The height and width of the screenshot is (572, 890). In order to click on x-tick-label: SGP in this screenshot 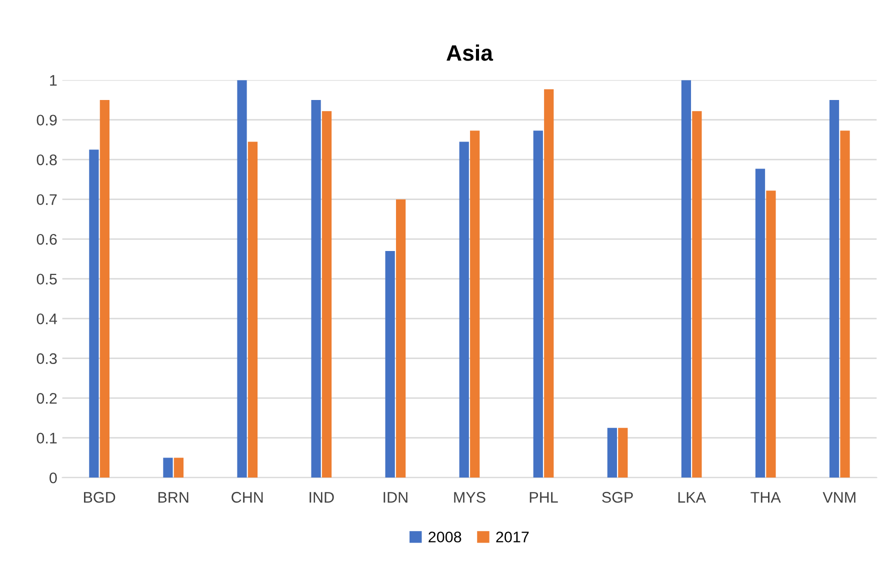, I will do `click(617, 497)`.